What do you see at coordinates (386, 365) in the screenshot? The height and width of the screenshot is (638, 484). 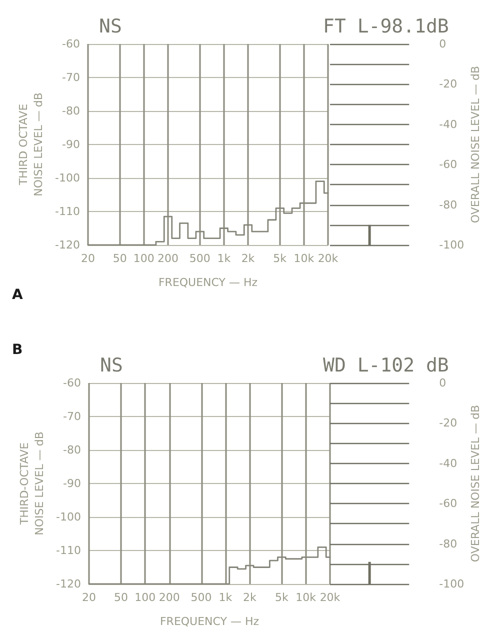 I see `chart-title: WD L-102 dB` at bounding box center [386, 365].